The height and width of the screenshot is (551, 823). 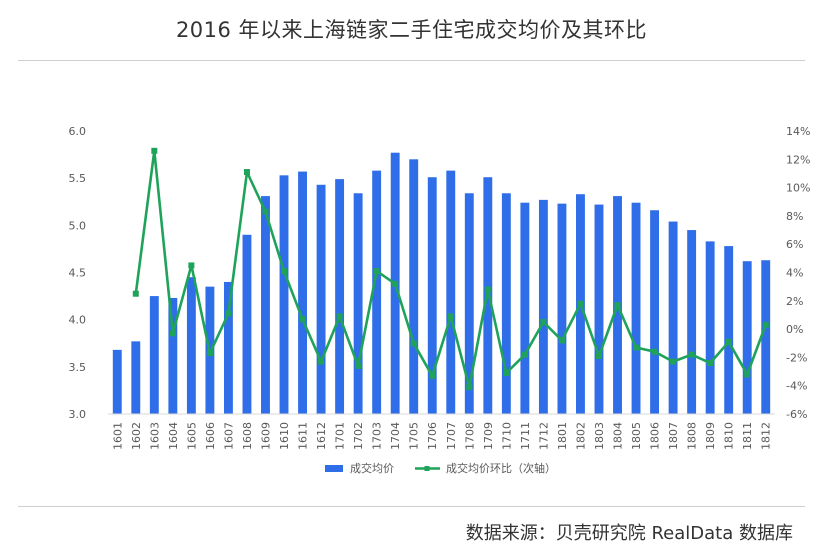 I want to click on x-tick-label: 1611, so click(x=303, y=436).